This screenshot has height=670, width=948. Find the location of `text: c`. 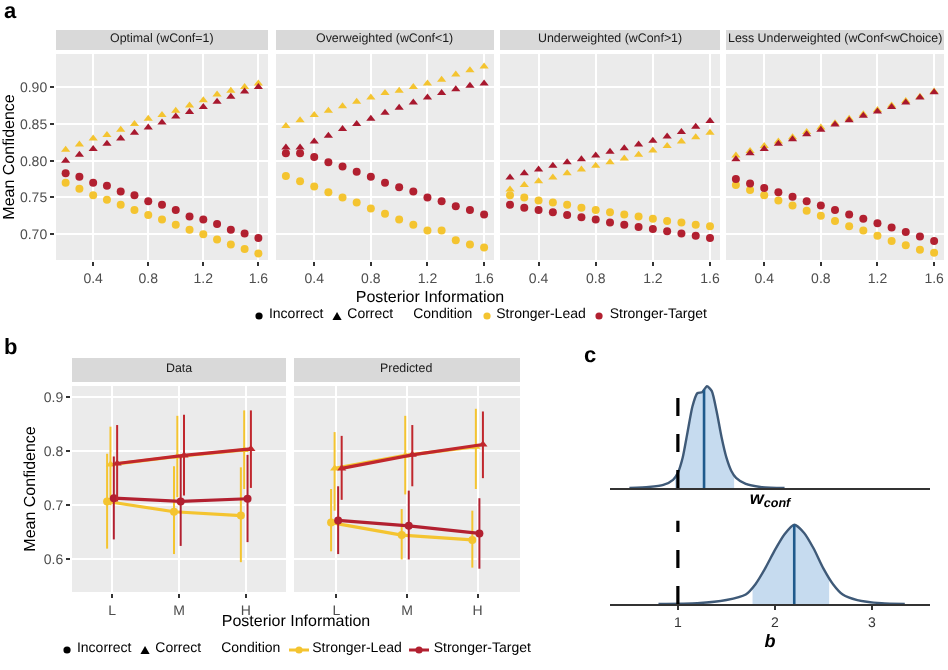

text: c is located at coordinates (590, 356).